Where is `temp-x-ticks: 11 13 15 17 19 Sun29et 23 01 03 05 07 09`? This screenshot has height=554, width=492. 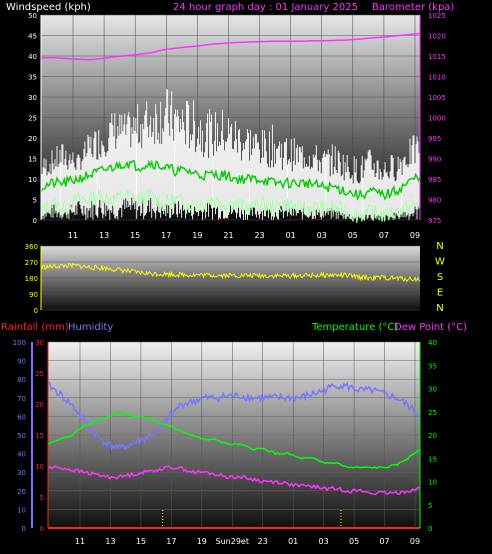 temp-x-ticks: 11 13 15 17 19 Sun29et 23 01 03 05 07 09 is located at coordinates (247, 541).